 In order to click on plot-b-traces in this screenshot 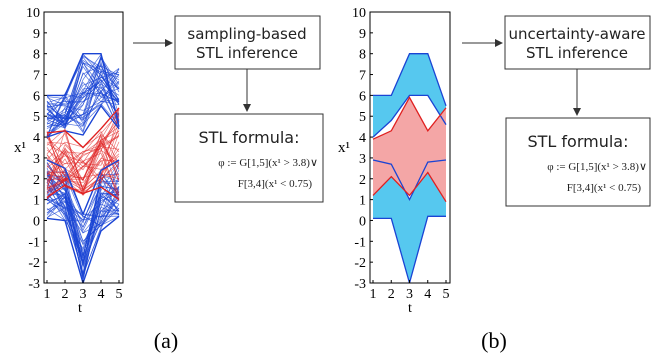, I will do `click(409, 168)`.